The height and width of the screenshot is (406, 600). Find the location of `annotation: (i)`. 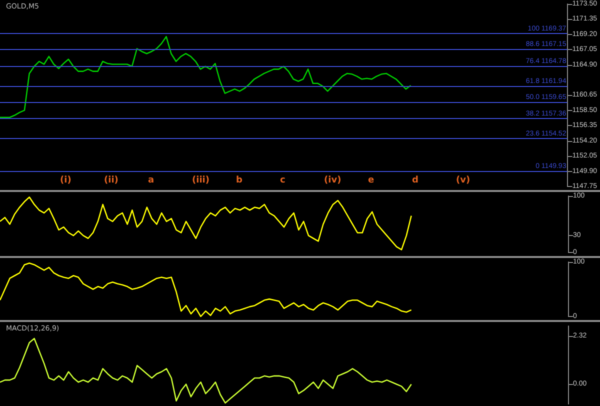

annotation: (i) is located at coordinates (66, 181).